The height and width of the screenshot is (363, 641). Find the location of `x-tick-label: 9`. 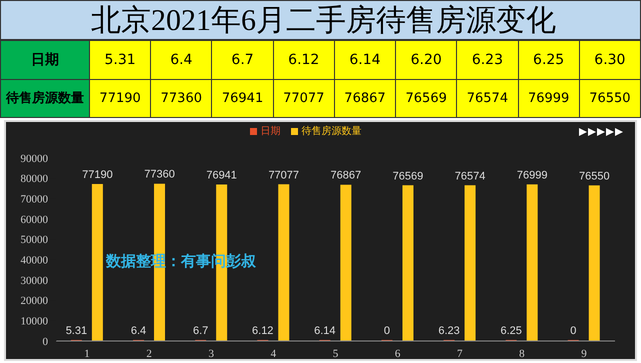

x-tick-label: 9 is located at coordinates (584, 354).